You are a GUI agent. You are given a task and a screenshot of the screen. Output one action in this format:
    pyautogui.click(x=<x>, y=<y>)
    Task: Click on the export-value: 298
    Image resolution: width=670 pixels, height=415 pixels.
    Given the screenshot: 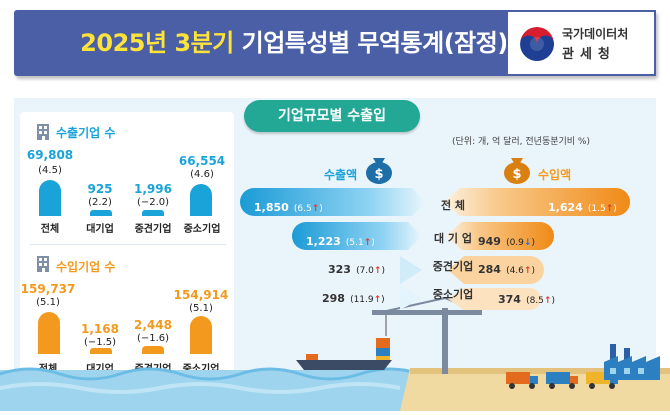 What is the action you would take?
    pyautogui.click(x=333, y=298)
    